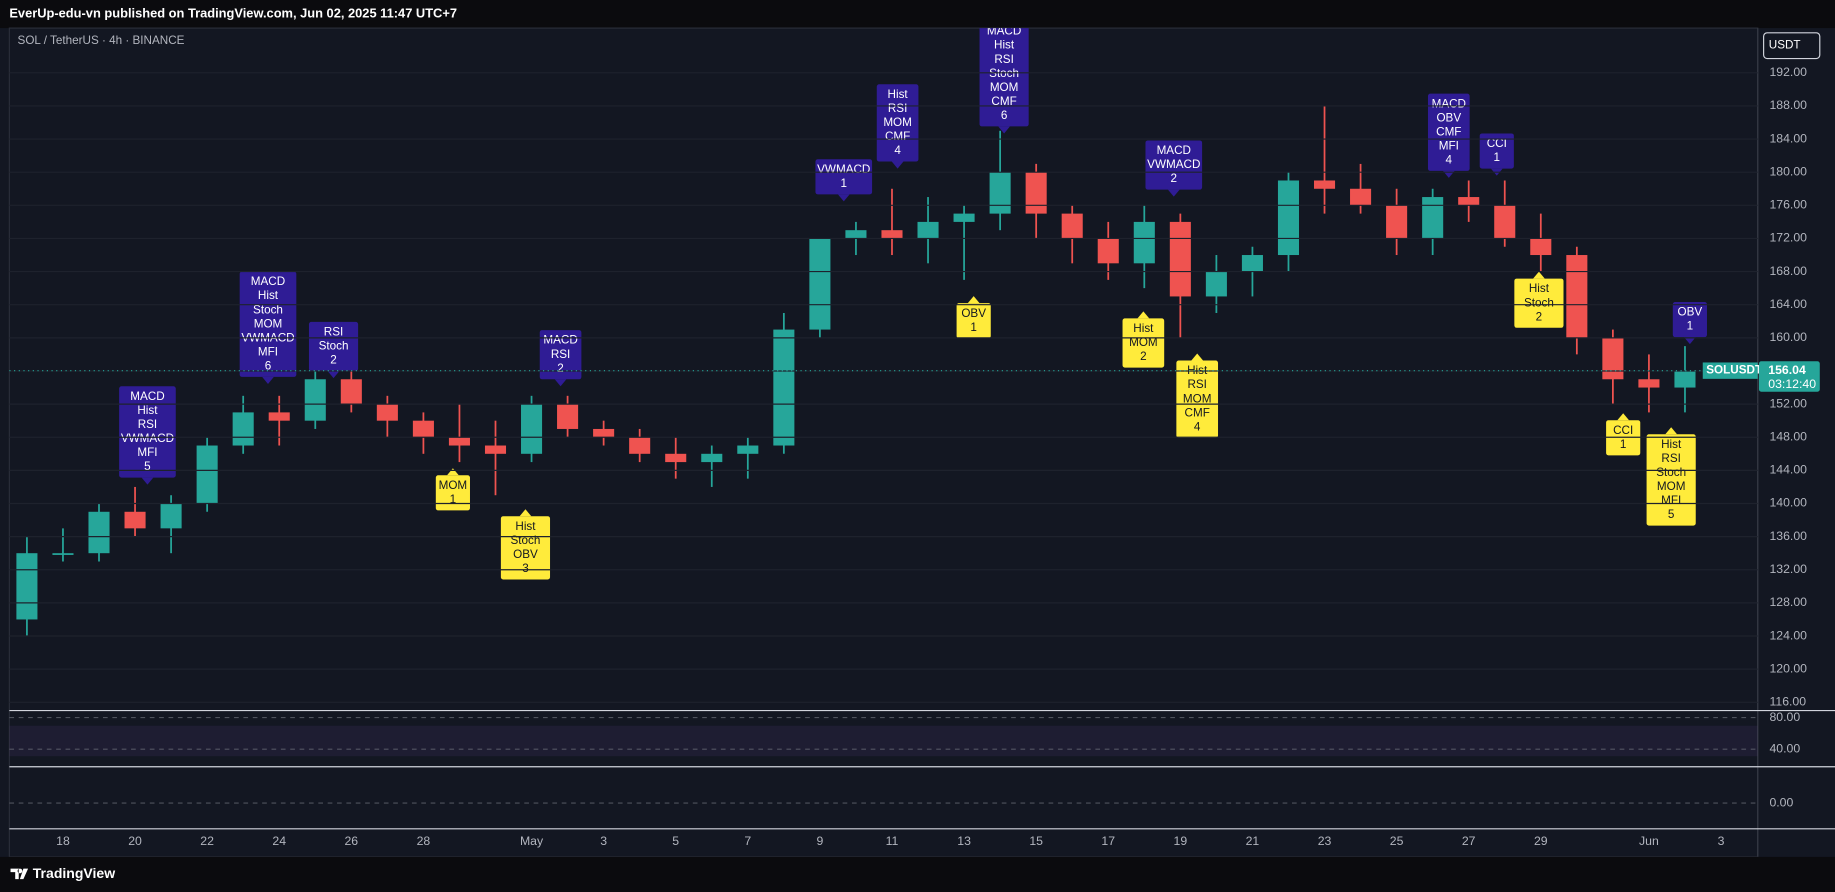 Image resolution: width=1835 pixels, height=892 pixels. Describe the element at coordinates (1792, 384) in the screenshot. I see `price-tag-countdown: 03:12:40` at that location.